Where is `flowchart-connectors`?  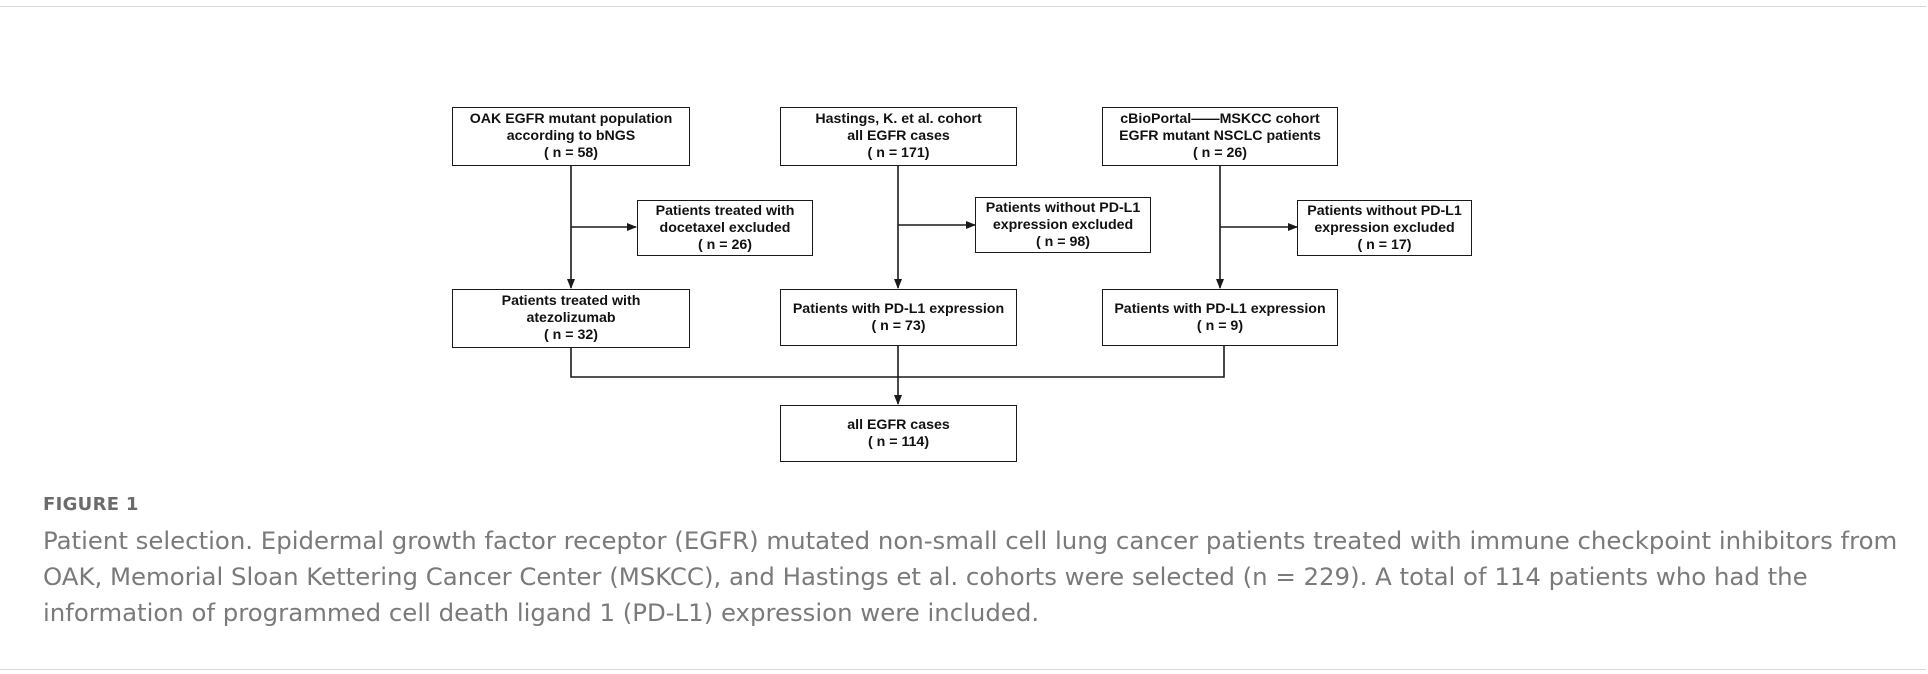 flowchart-connectors is located at coordinates (932, 285).